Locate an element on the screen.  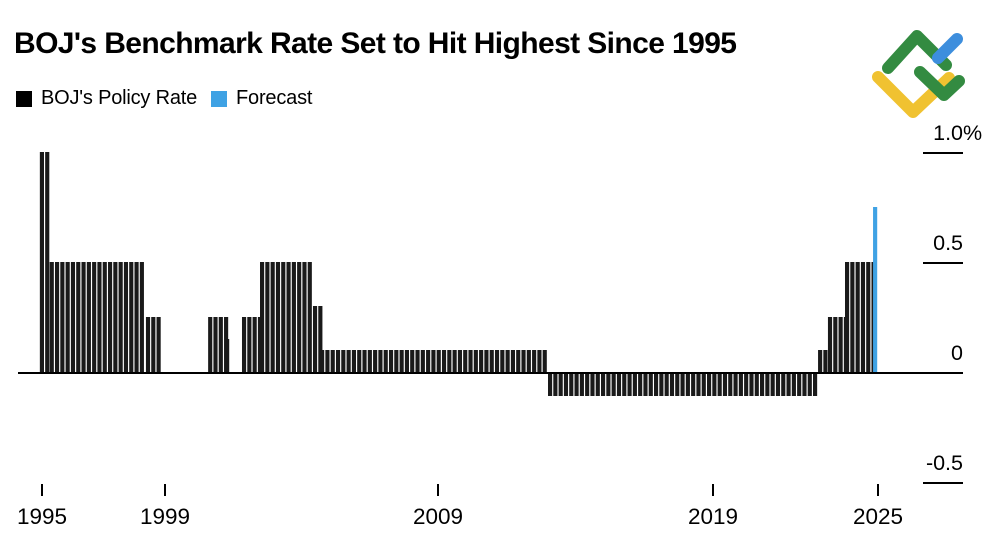
x-tick-label-2019: 2019 is located at coordinates (713, 516).